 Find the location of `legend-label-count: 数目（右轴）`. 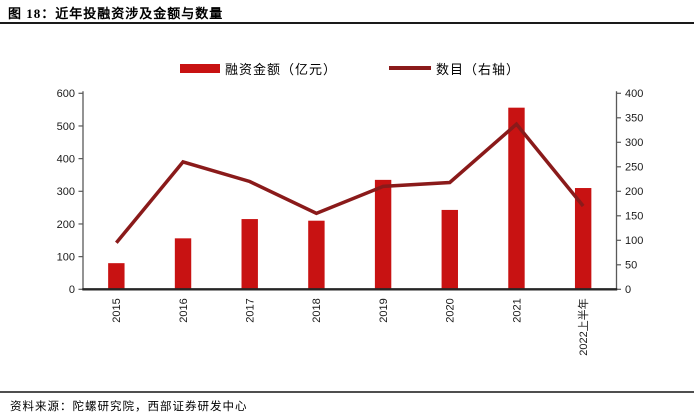

legend-label-count: 数目（右轴） is located at coordinates (478, 69).